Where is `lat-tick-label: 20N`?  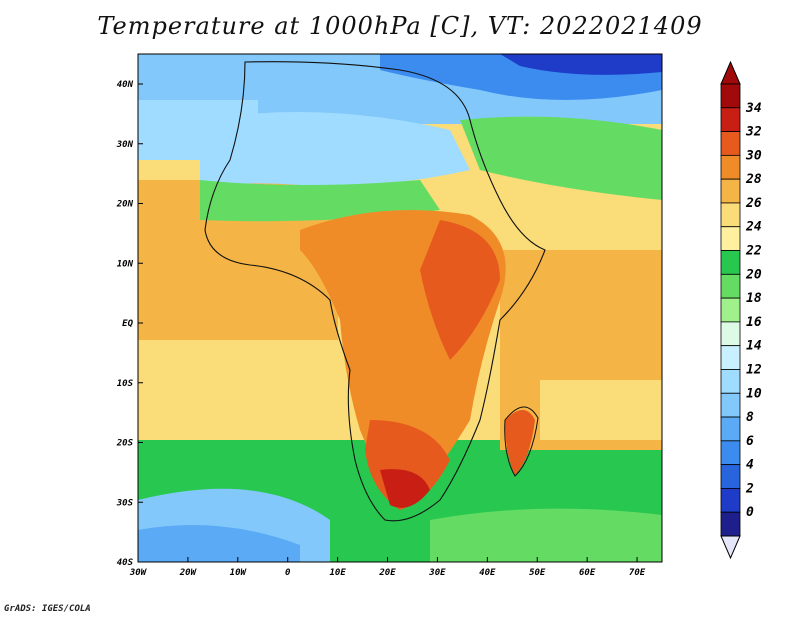
lat-tick-label: 20N is located at coordinates (125, 205).